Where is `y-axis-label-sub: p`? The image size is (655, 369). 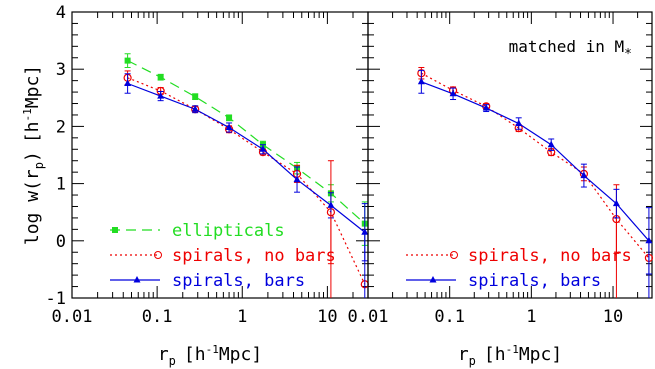
y-axis-label-sub: p is located at coordinates (39, 165).